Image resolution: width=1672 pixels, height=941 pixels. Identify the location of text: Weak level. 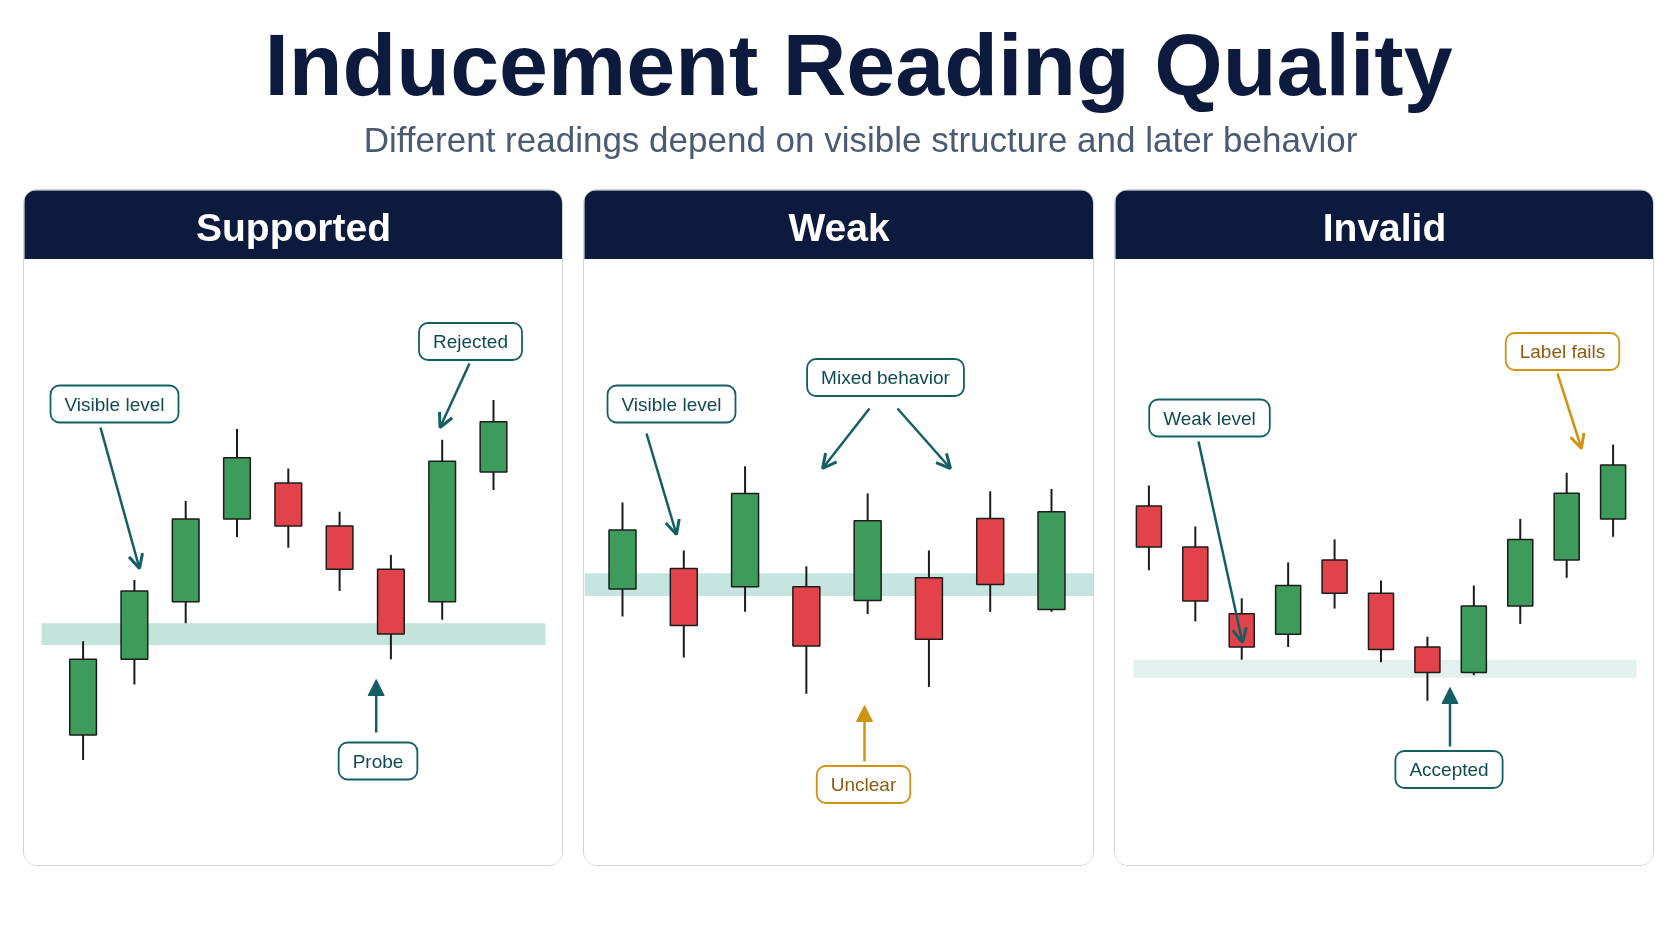
(1209, 418).